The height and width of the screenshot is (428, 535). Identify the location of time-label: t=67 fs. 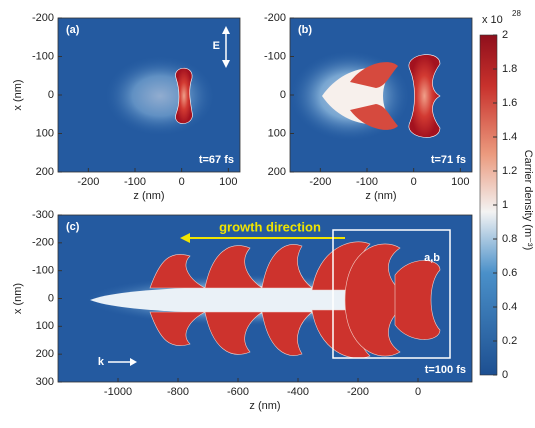
(216, 160).